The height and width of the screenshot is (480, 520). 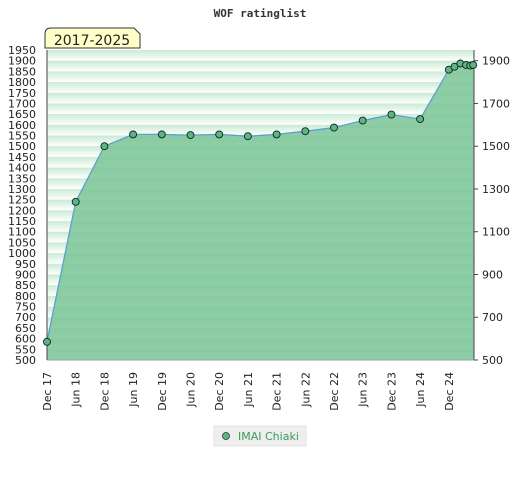 I want to click on left-tick-label: 500, so click(x=25, y=360).